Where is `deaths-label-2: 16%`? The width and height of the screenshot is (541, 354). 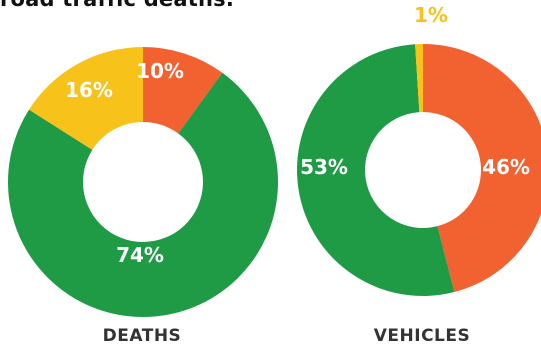 deaths-label-2: 16% is located at coordinates (89, 90).